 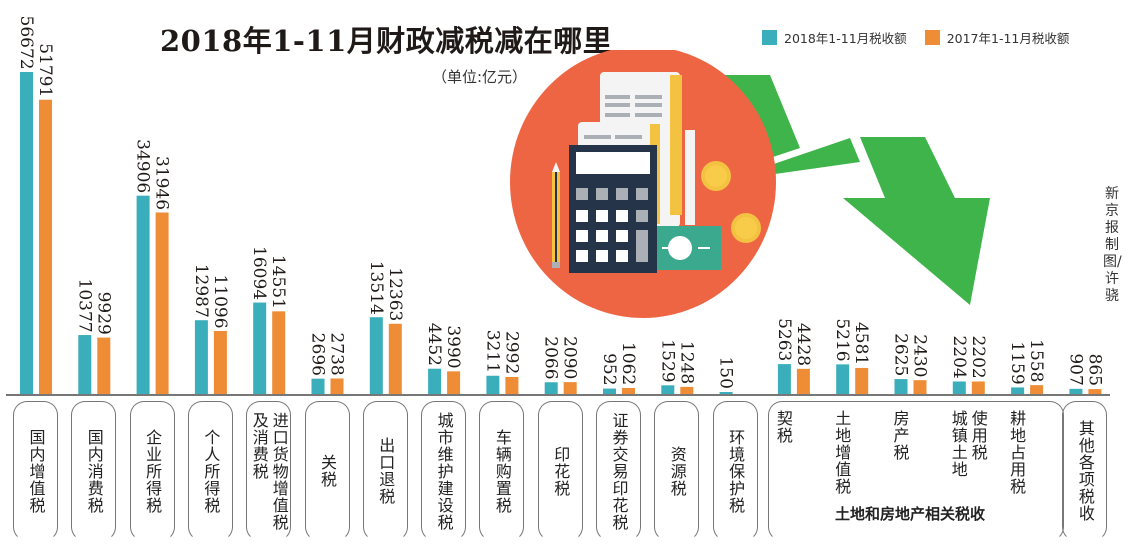 I want to click on category-label-text: 环境保护税, so click(x=736, y=471).